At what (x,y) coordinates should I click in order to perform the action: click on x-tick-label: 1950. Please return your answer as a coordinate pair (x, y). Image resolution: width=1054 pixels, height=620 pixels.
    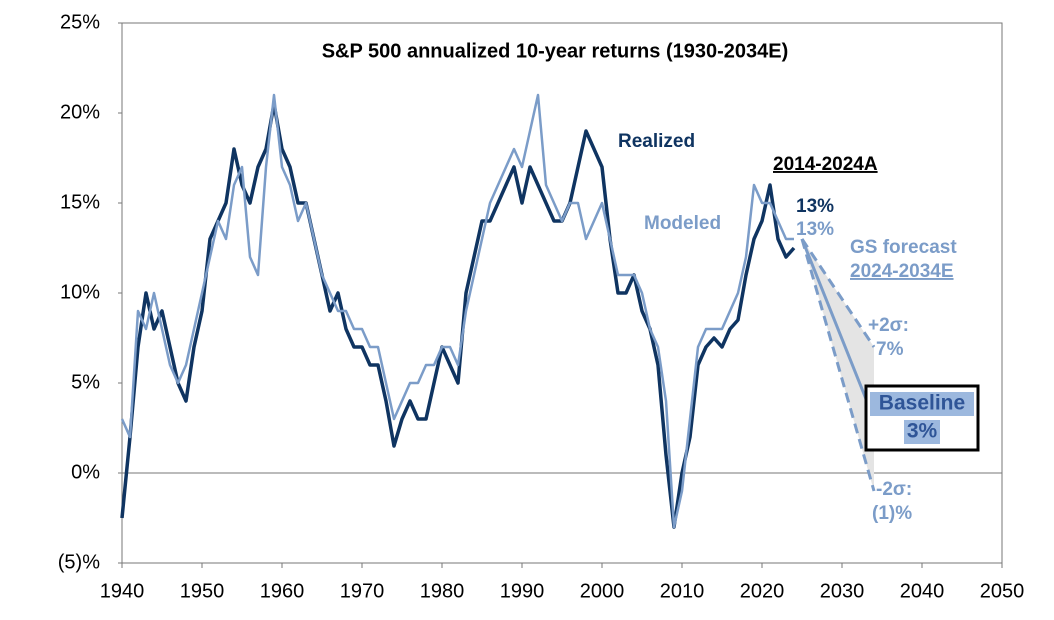
    Looking at the image, I should click on (202, 591).